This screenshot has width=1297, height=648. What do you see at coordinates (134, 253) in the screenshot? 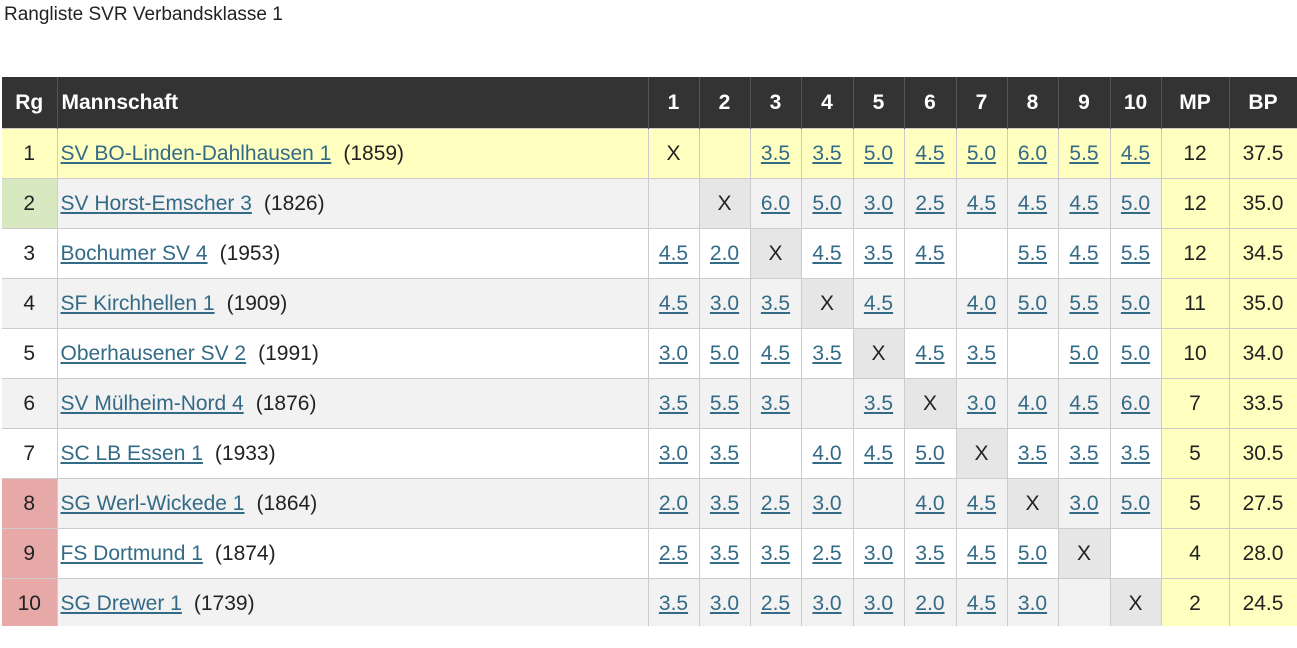
I see `team-link: Bochumer SV 4` at bounding box center [134, 253].